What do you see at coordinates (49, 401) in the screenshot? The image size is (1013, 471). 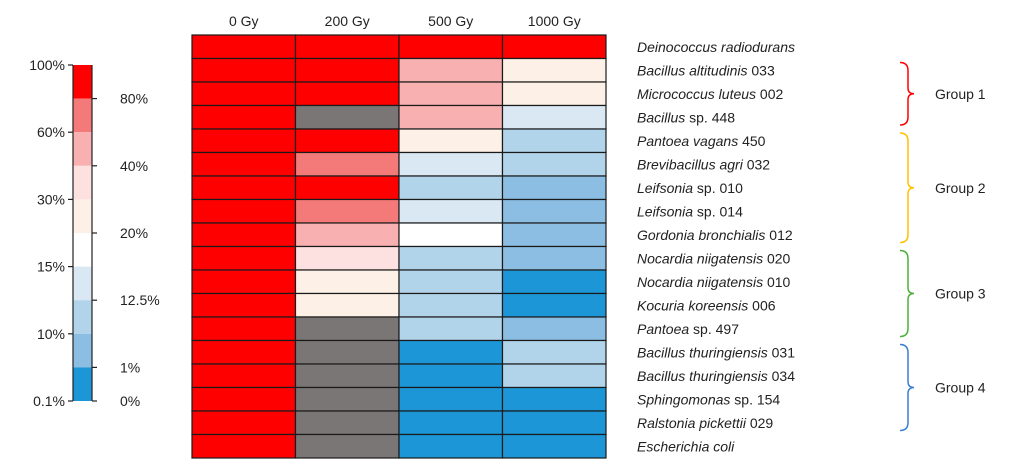 I see `legend-tick-label: 0.1%` at bounding box center [49, 401].